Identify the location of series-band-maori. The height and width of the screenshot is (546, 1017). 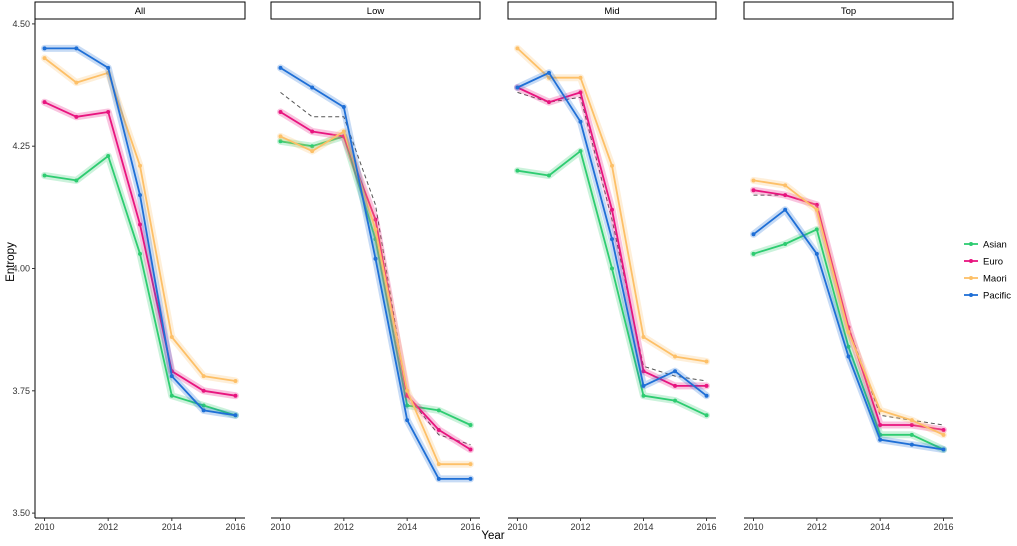
(848, 307).